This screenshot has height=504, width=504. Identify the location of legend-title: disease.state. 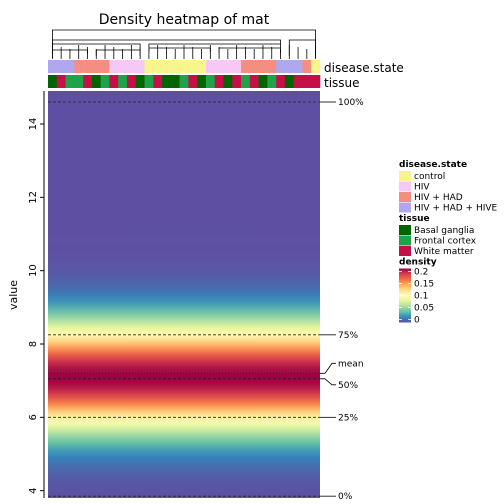
(433, 165).